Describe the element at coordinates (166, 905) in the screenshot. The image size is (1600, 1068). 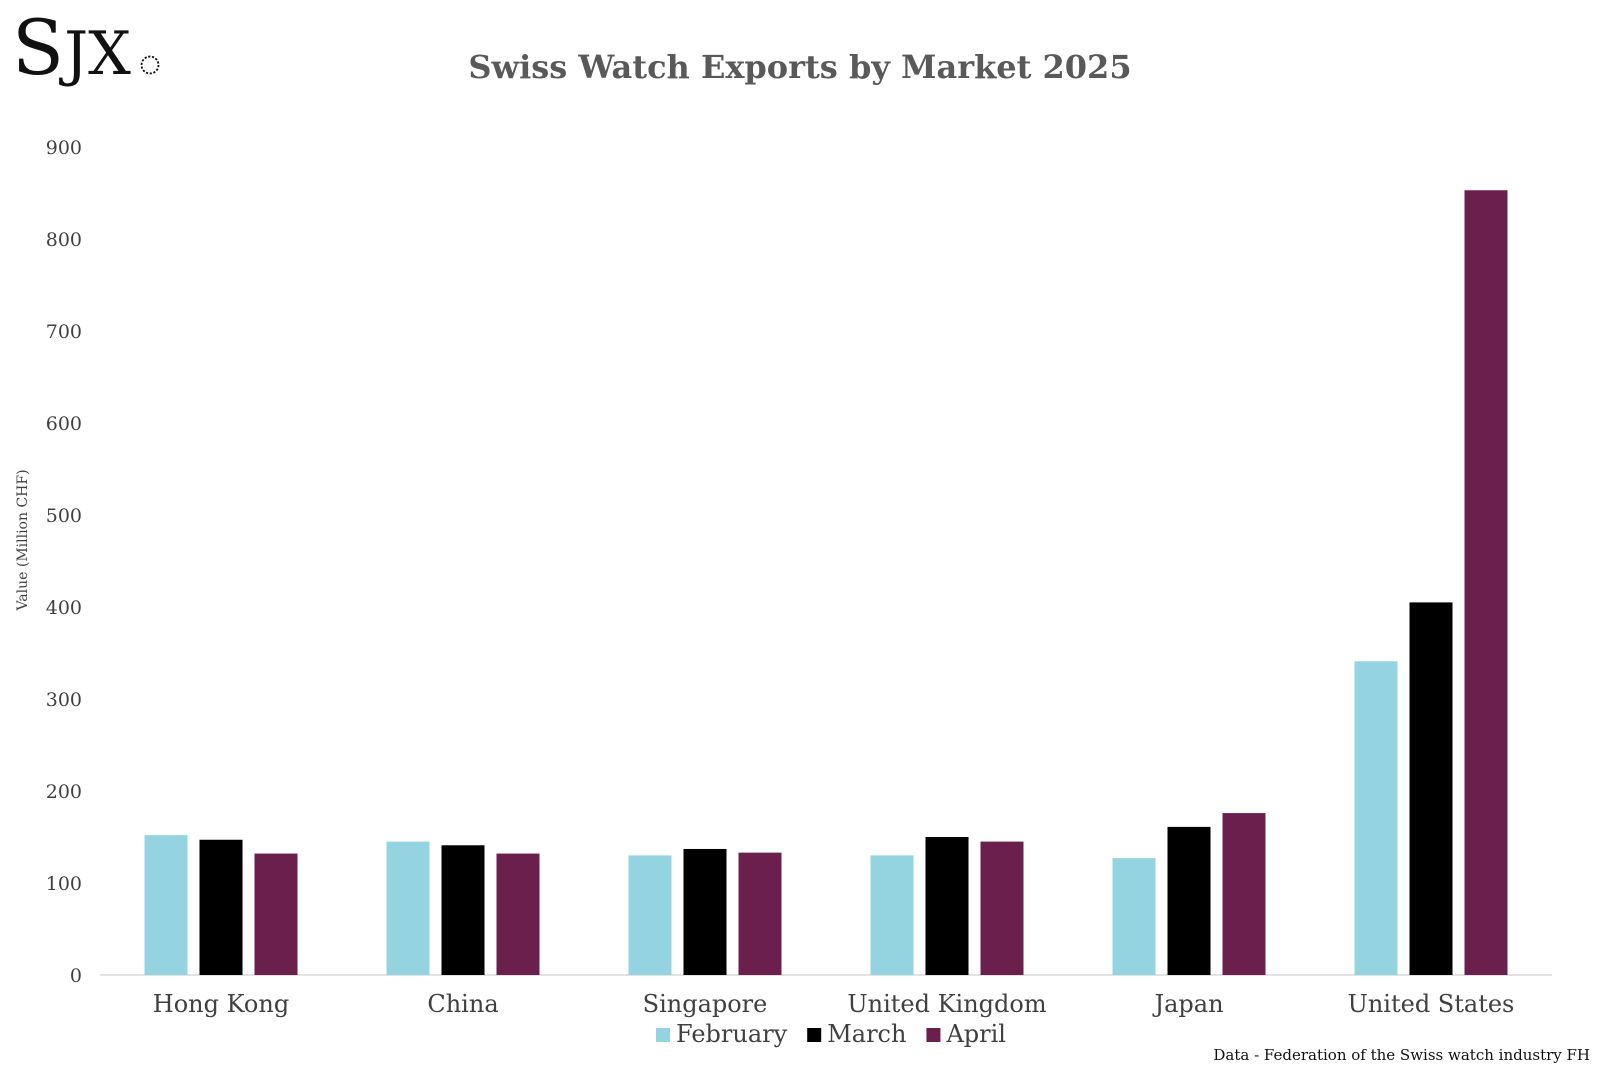
I see `bar-february-hong-kong` at that location.